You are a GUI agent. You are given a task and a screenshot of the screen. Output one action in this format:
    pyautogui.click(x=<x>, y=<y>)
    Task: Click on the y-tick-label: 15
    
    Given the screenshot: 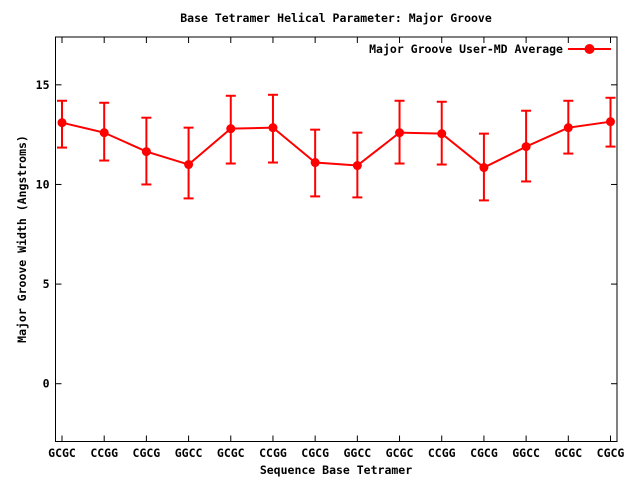 What is the action you would take?
    pyautogui.click(x=43, y=85)
    